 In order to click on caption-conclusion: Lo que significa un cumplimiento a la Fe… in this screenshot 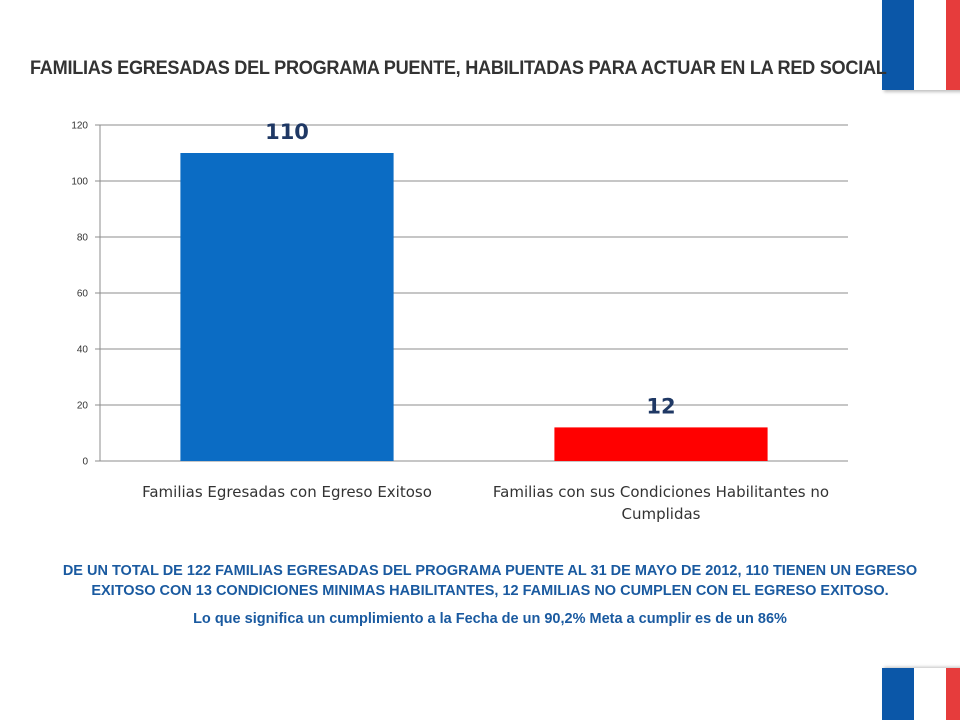, I will do `click(490, 619)`.